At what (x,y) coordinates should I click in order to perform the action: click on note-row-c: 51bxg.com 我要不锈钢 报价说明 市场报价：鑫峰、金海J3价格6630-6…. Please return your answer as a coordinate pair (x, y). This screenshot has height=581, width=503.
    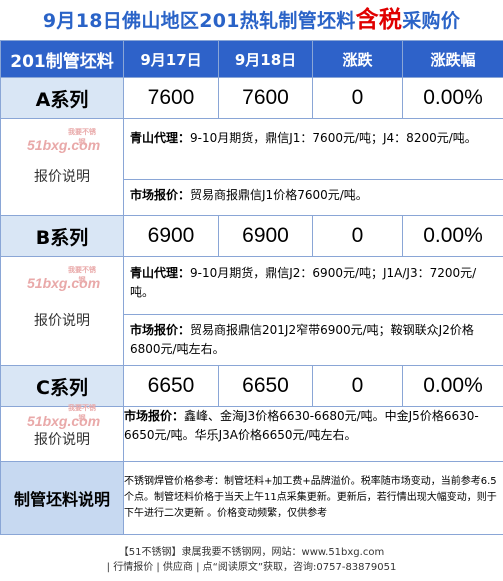
    Looking at the image, I should click on (251, 433).